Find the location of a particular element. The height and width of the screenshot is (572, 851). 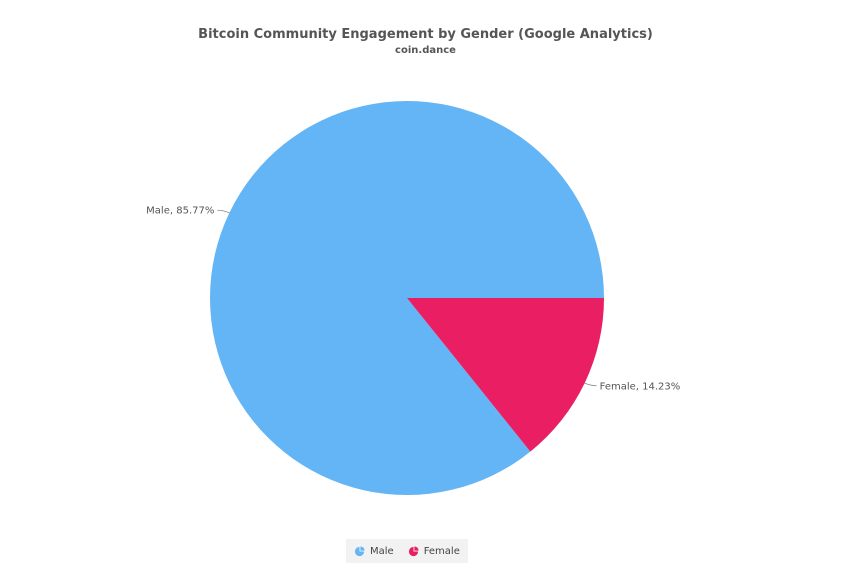

legend: Male Female is located at coordinates (407, 551).